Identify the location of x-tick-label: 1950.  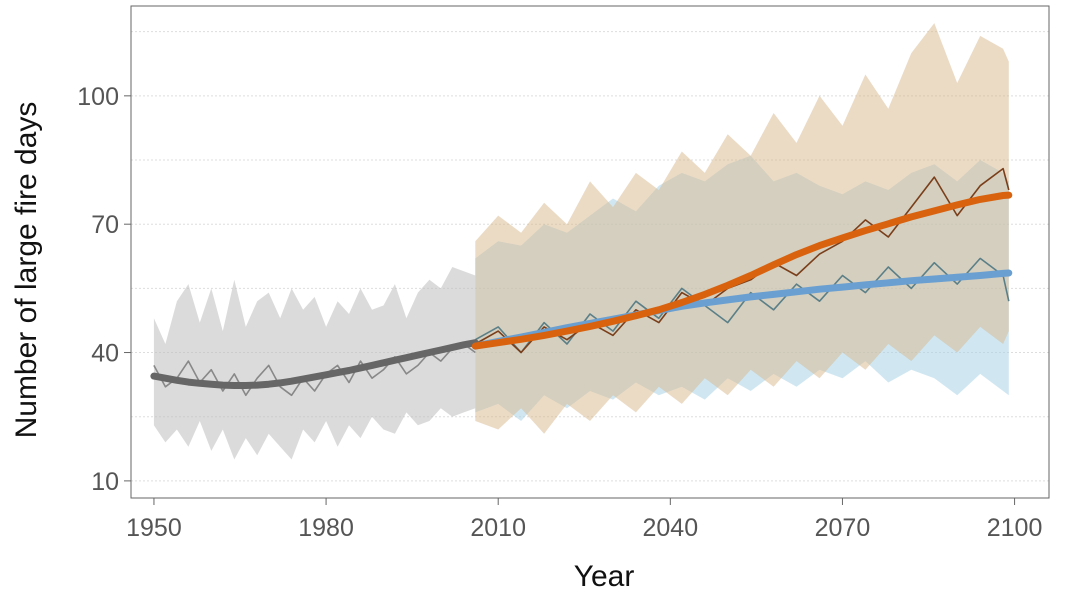
(154, 528).